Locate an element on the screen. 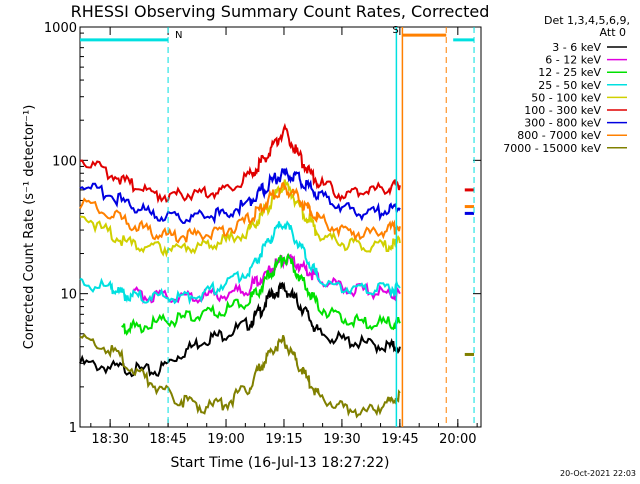  legend-label: 3 - 6 keV is located at coordinates (576, 47).